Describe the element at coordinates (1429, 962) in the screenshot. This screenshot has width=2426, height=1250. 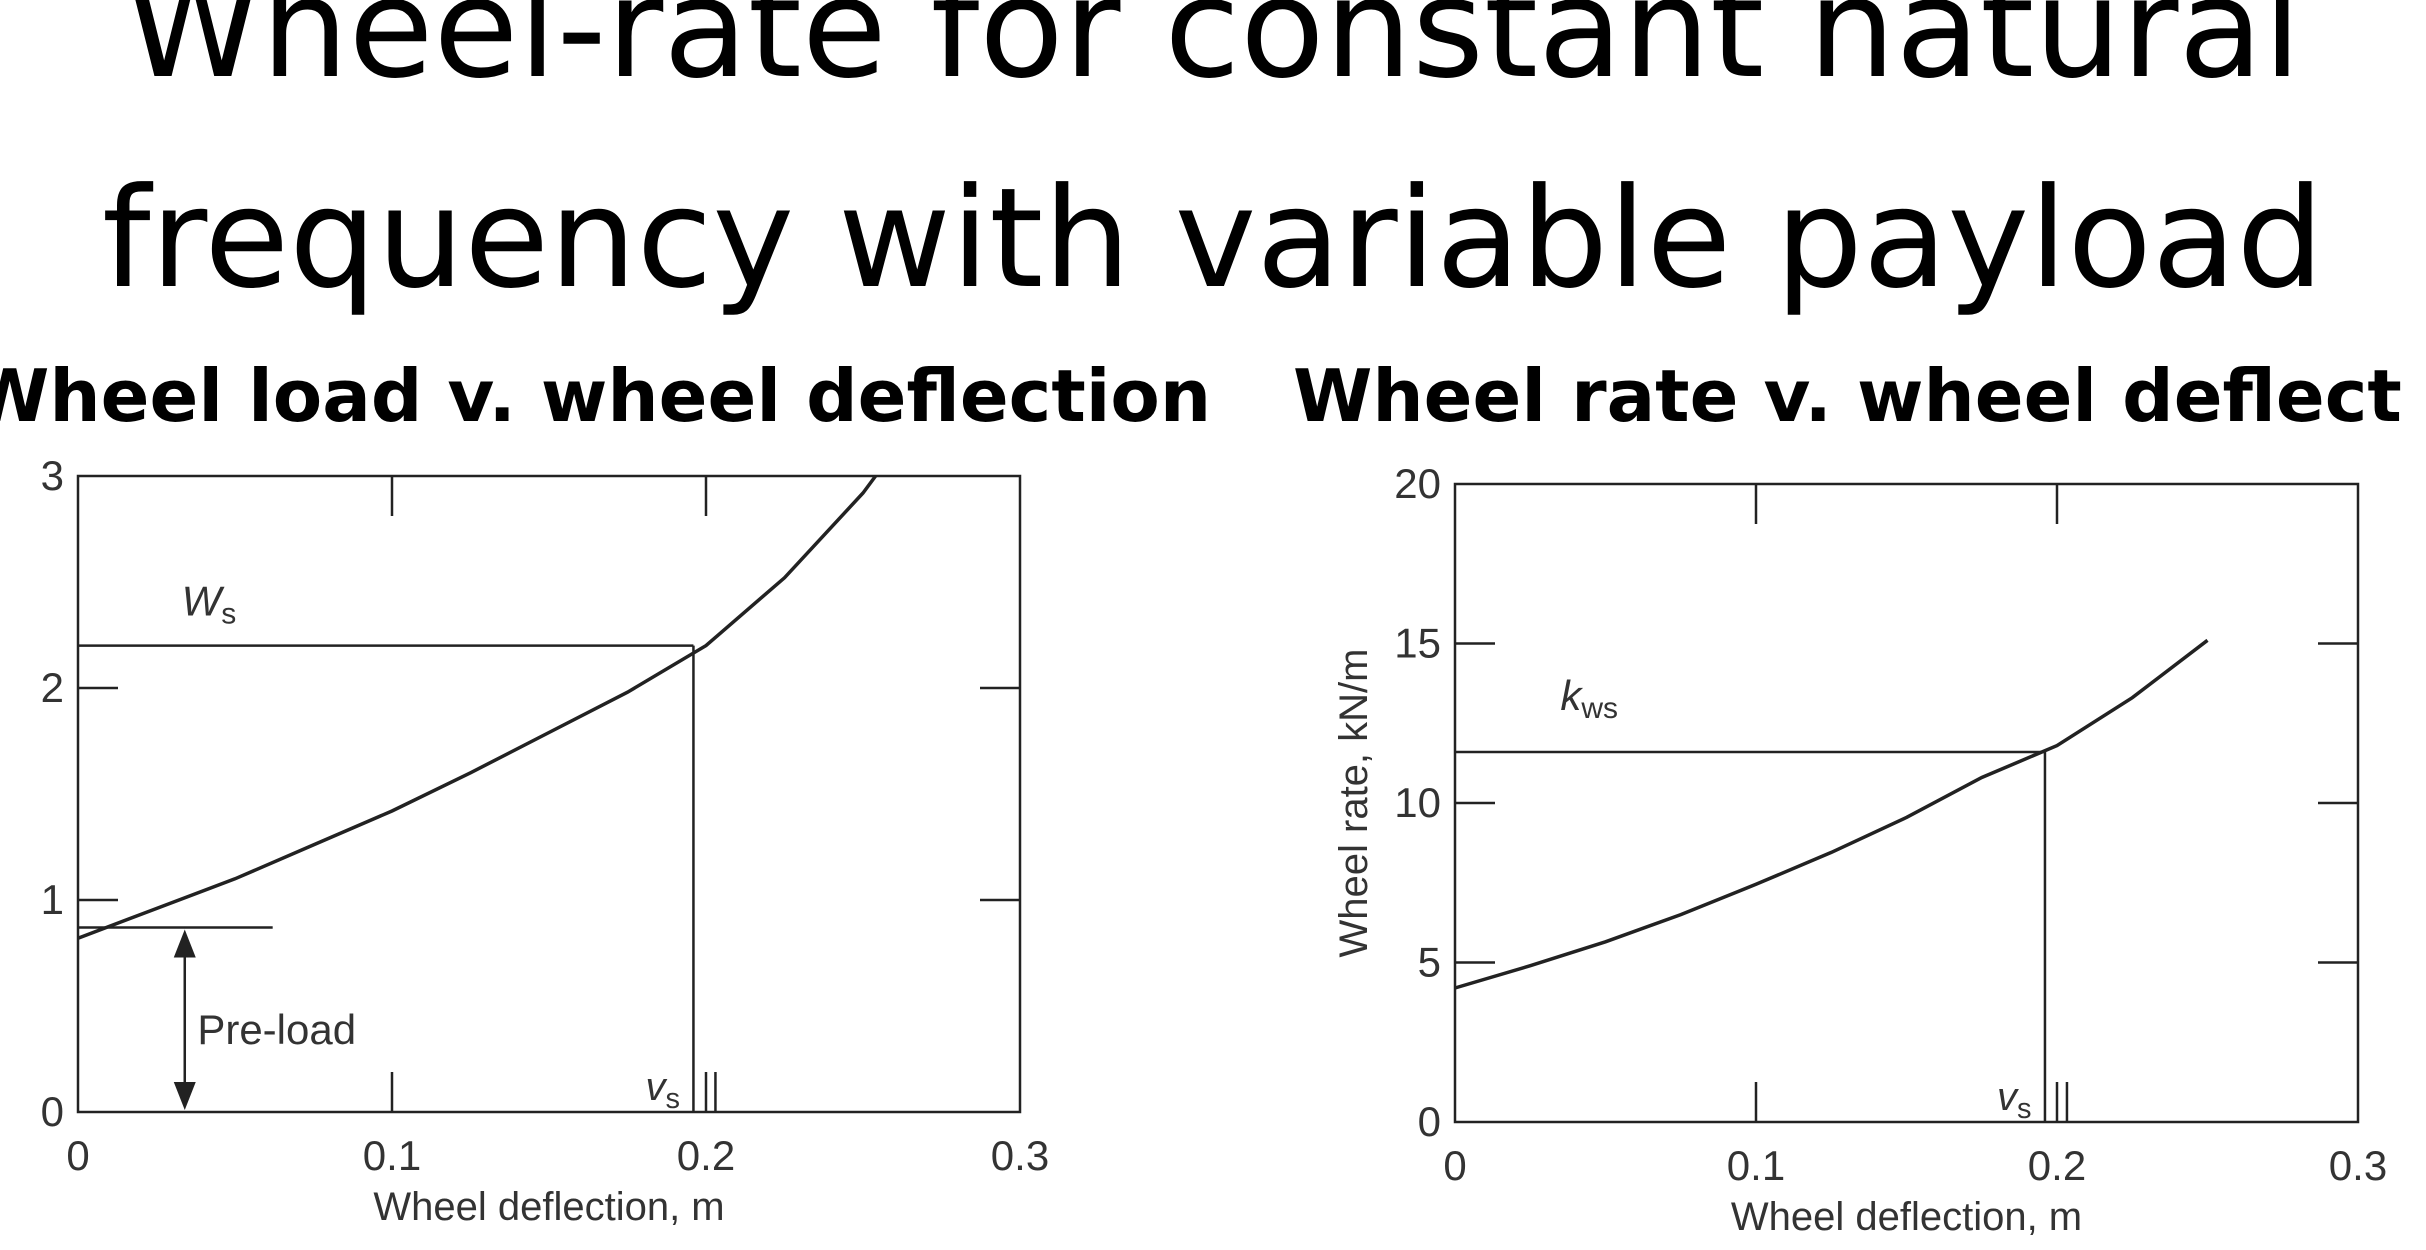
I see `y-tick-label: 5` at that location.